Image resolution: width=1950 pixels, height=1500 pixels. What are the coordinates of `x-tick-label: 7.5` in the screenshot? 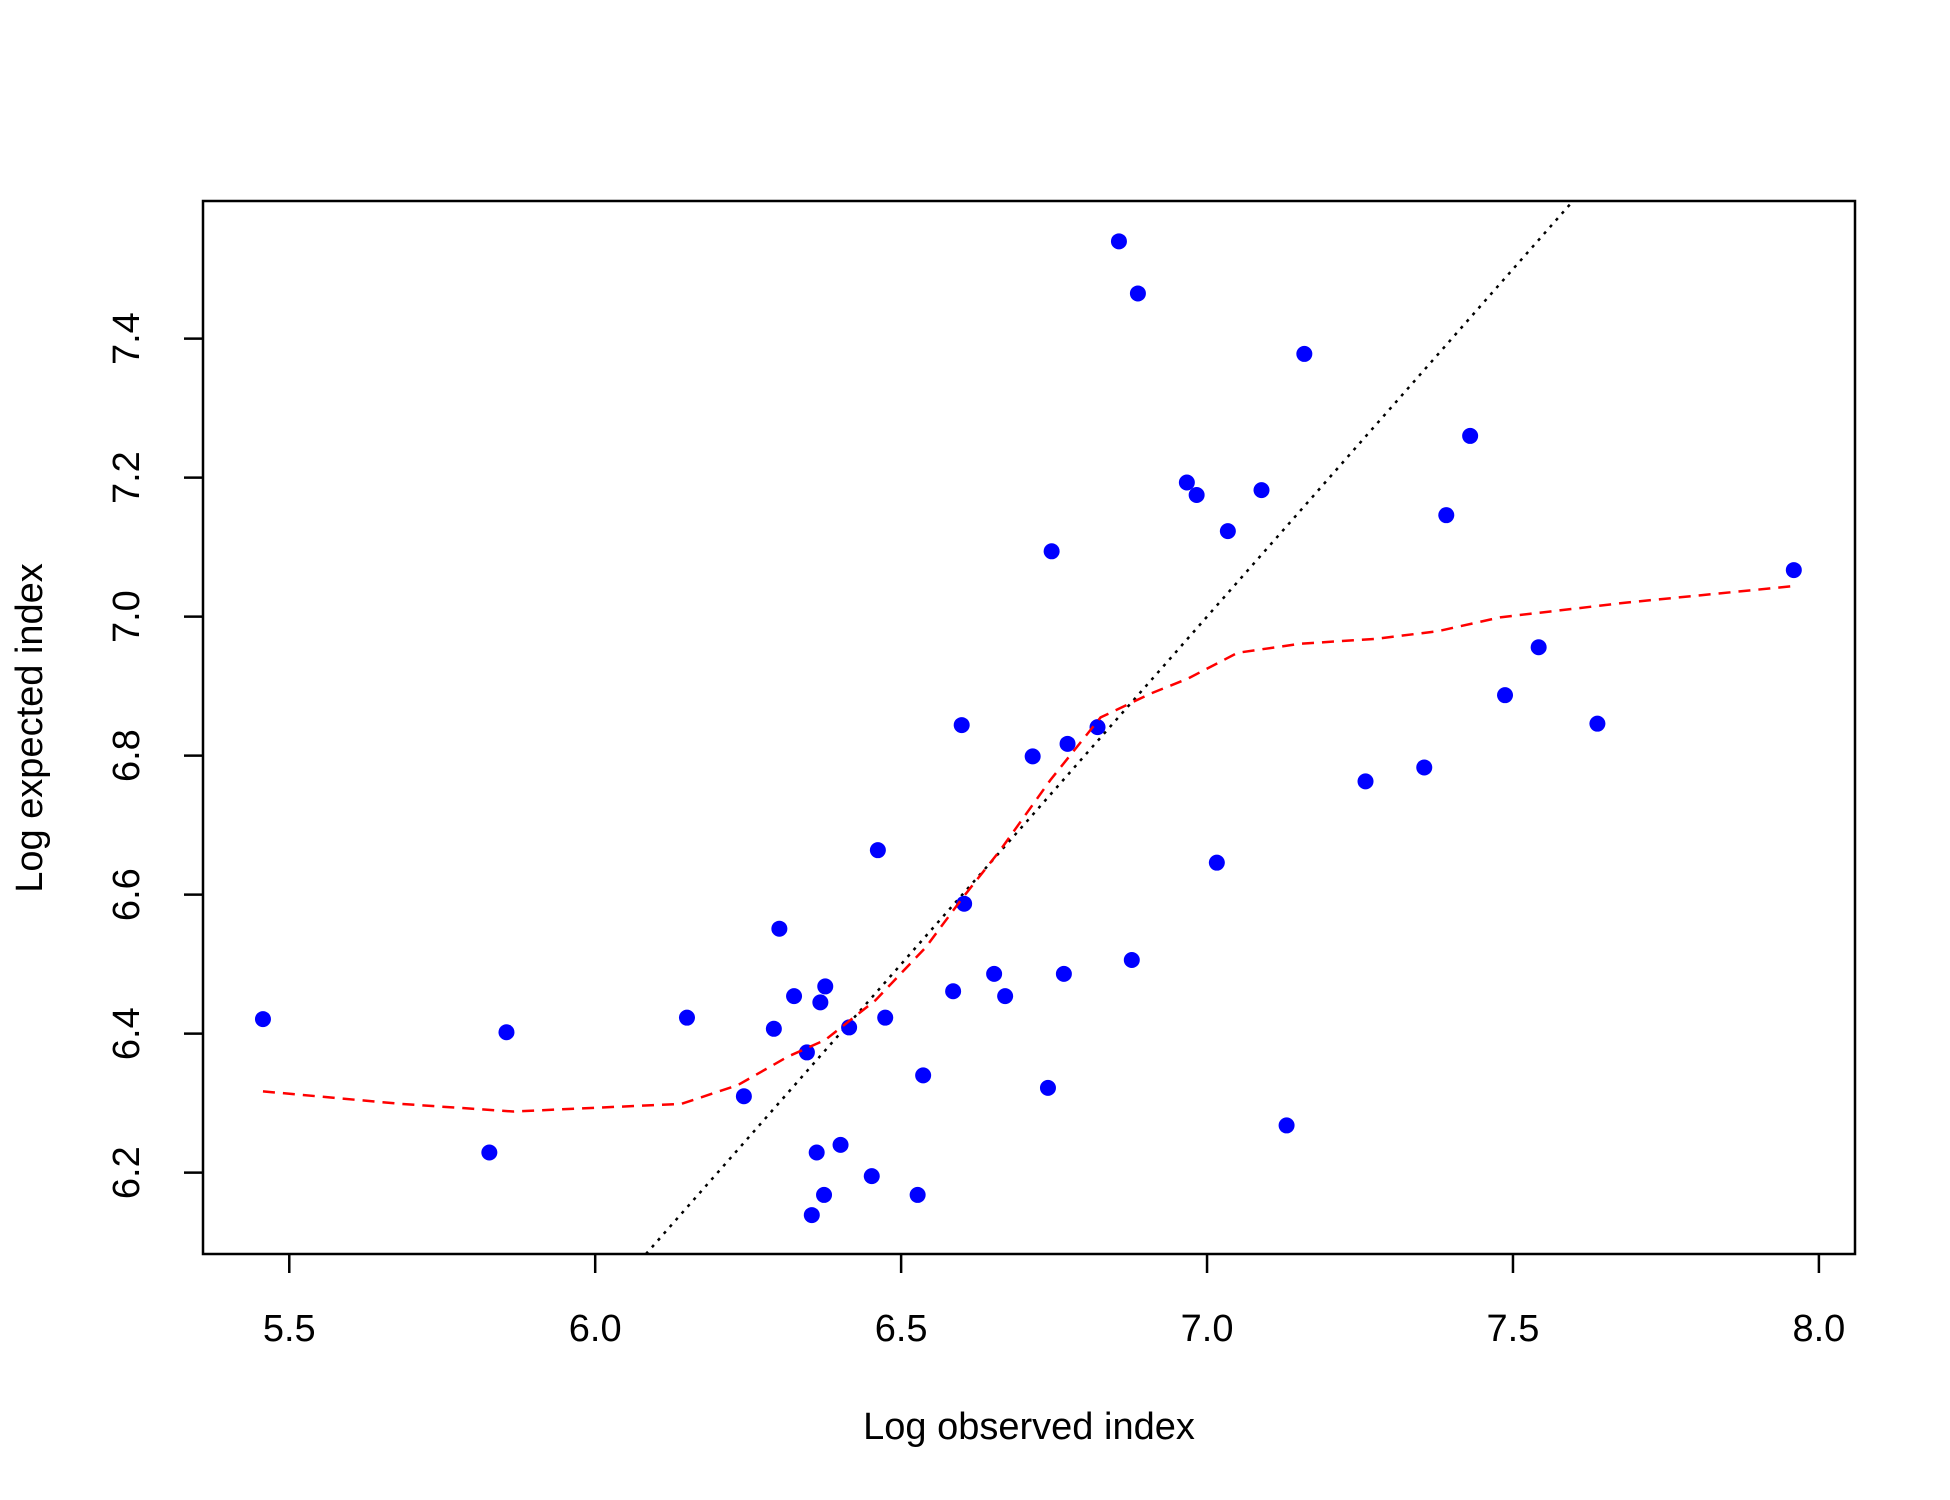 It's located at (1513, 1329).